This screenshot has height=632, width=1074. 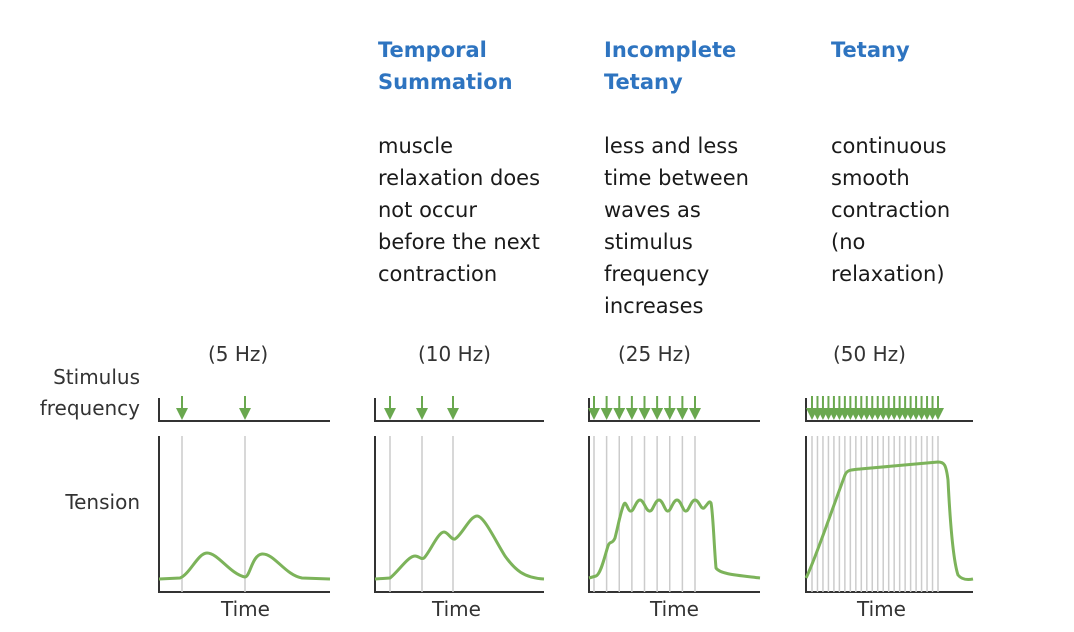 What do you see at coordinates (96, 377) in the screenshot?
I see `stimulus-label-line1: Stimulus` at bounding box center [96, 377].